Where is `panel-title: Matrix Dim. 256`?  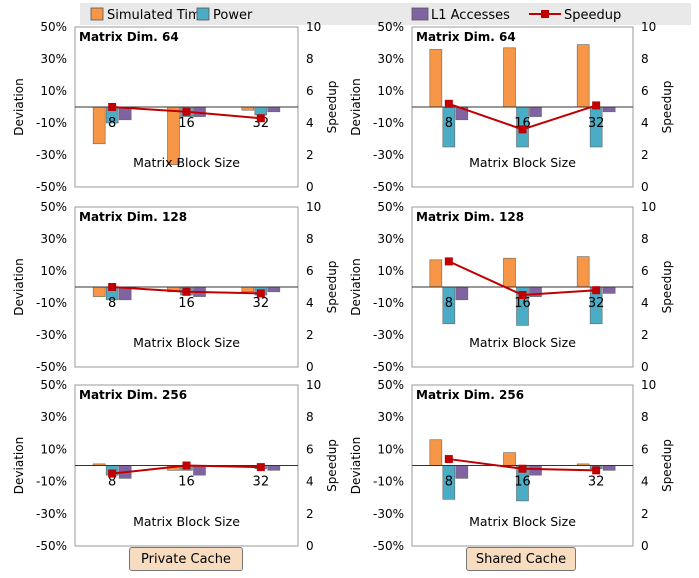
panel-title: Matrix Dim. 256 is located at coordinates (133, 395).